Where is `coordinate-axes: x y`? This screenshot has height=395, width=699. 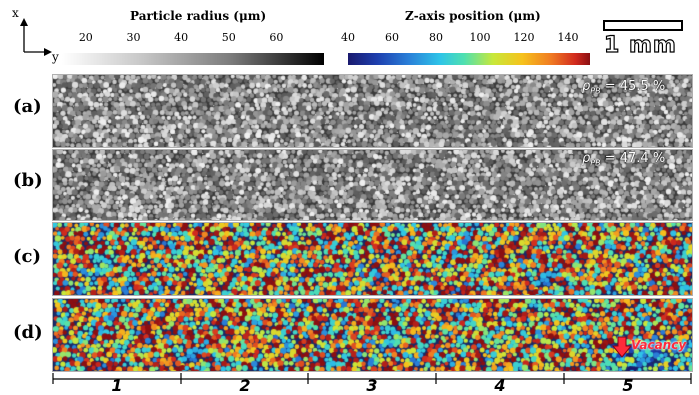
coordinate-axes: x y is located at coordinates (35, 35).